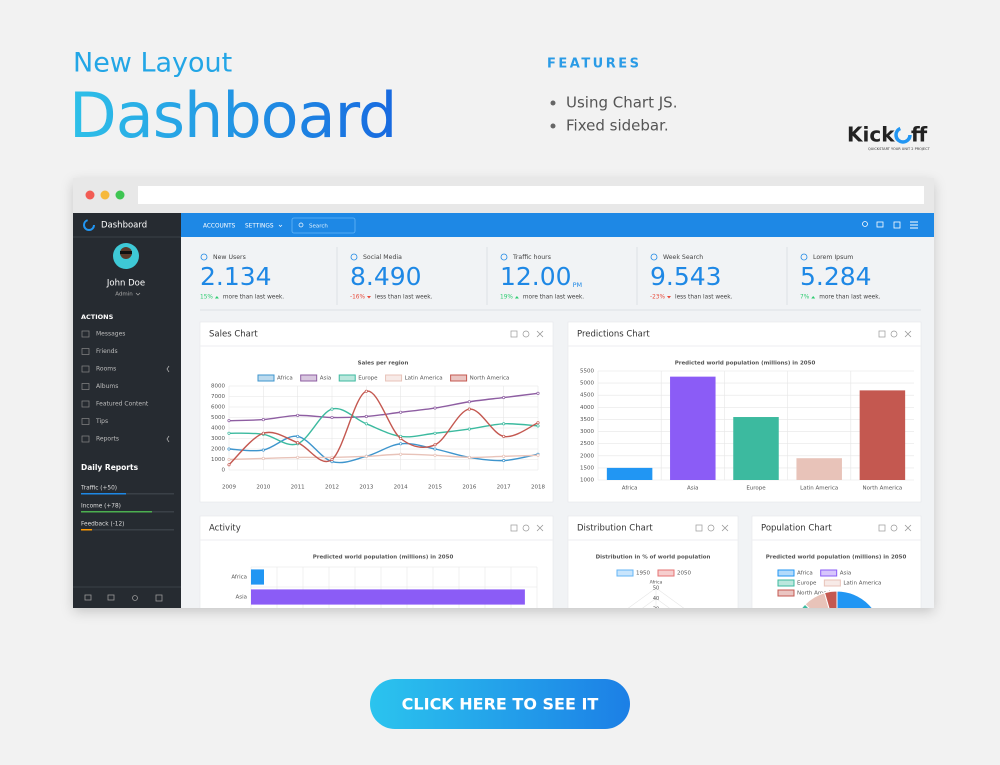 The image size is (1000, 765). I want to click on stat-value: 12.00, so click(536, 276).